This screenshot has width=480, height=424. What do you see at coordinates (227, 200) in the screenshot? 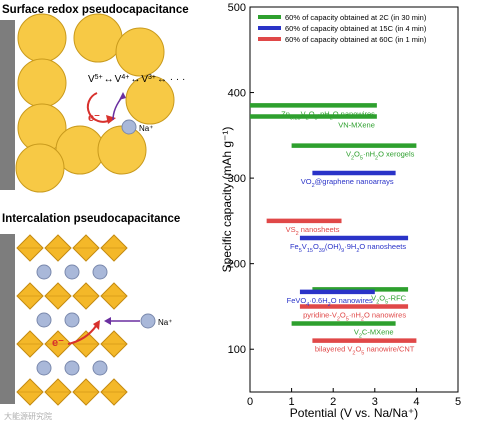
I see `y-axis-label: Specific capacity (mAh g⁻¹)` at bounding box center [227, 200].